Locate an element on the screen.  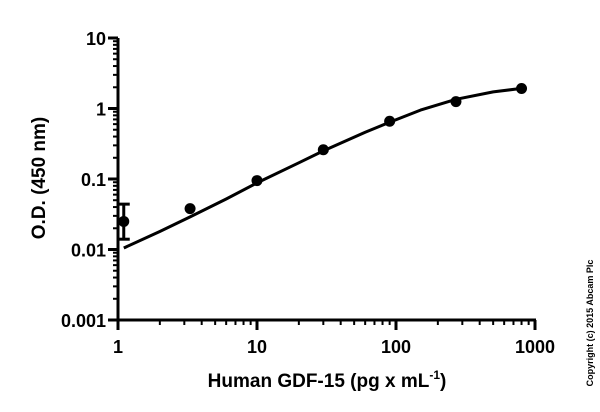
y-tick-label: 0.001 is located at coordinates (83, 321).